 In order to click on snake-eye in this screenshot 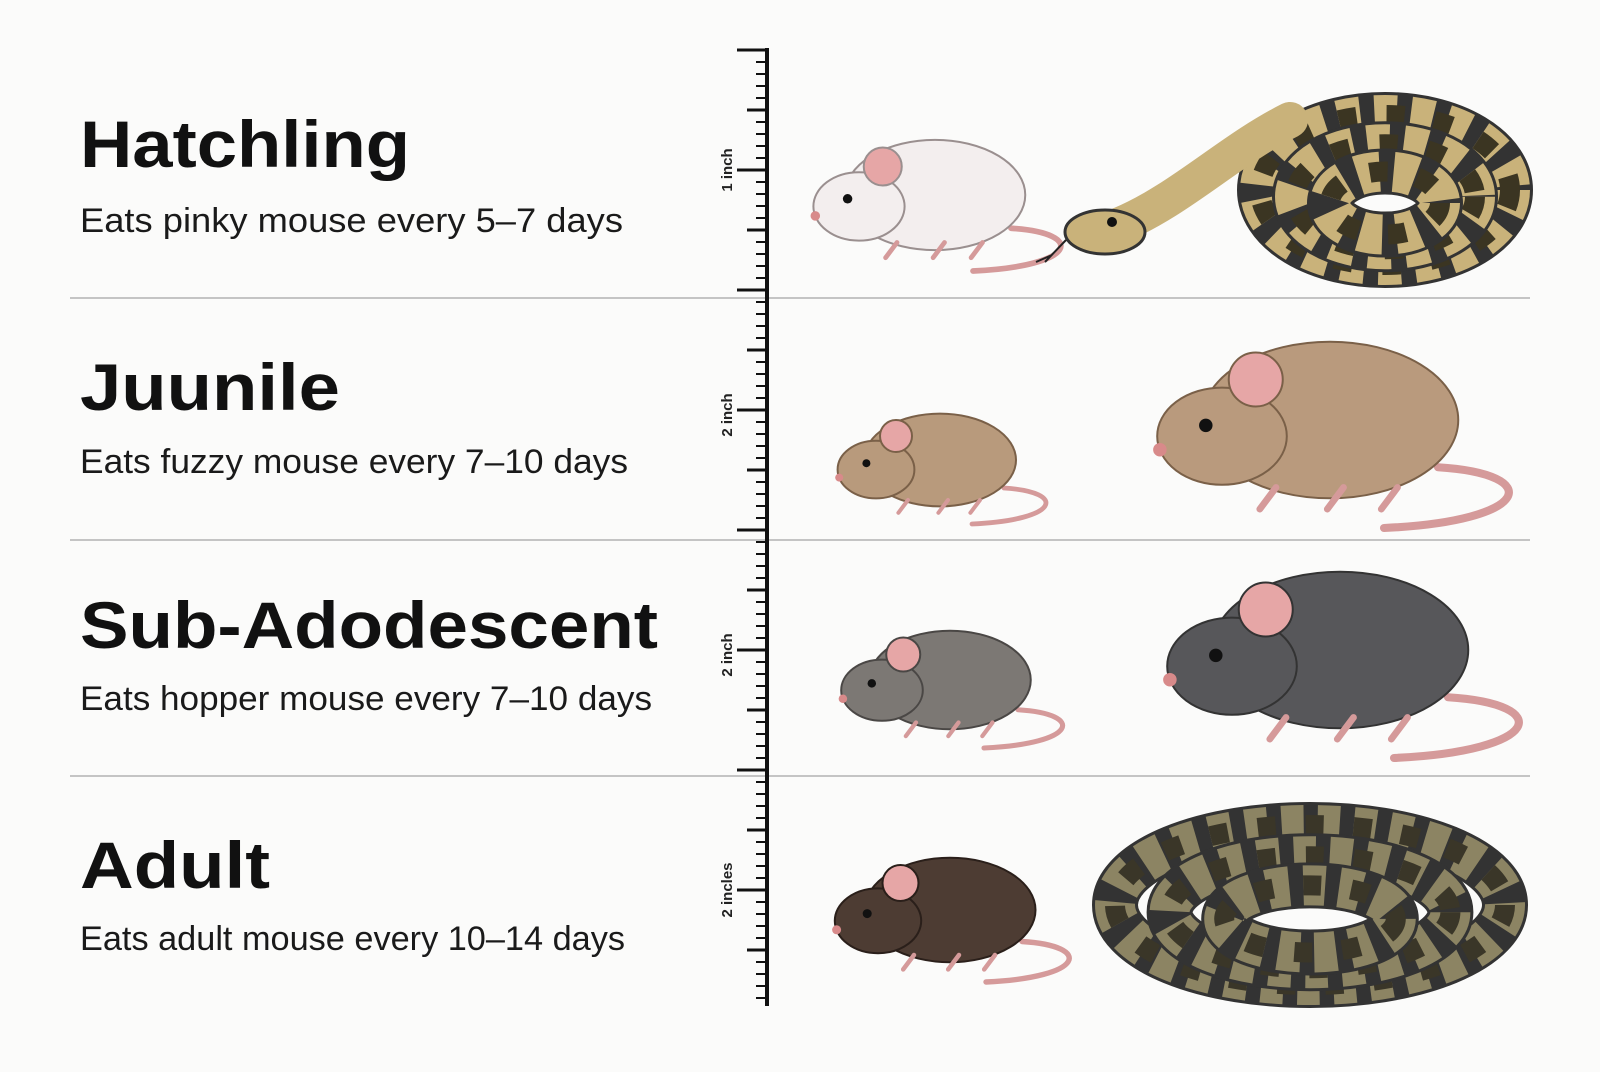, I will do `click(1112, 222)`.